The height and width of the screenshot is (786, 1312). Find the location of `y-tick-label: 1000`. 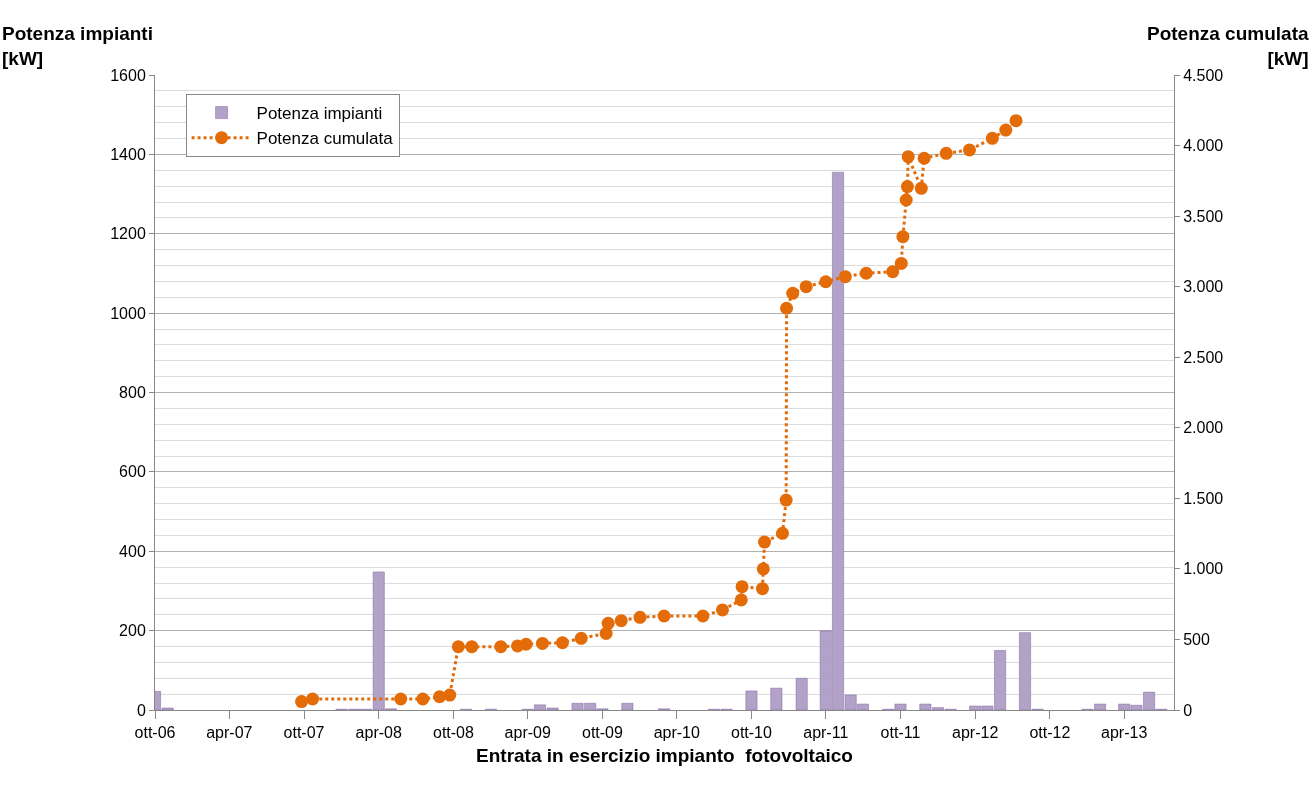

y-tick-label: 1000 is located at coordinates (128, 313).